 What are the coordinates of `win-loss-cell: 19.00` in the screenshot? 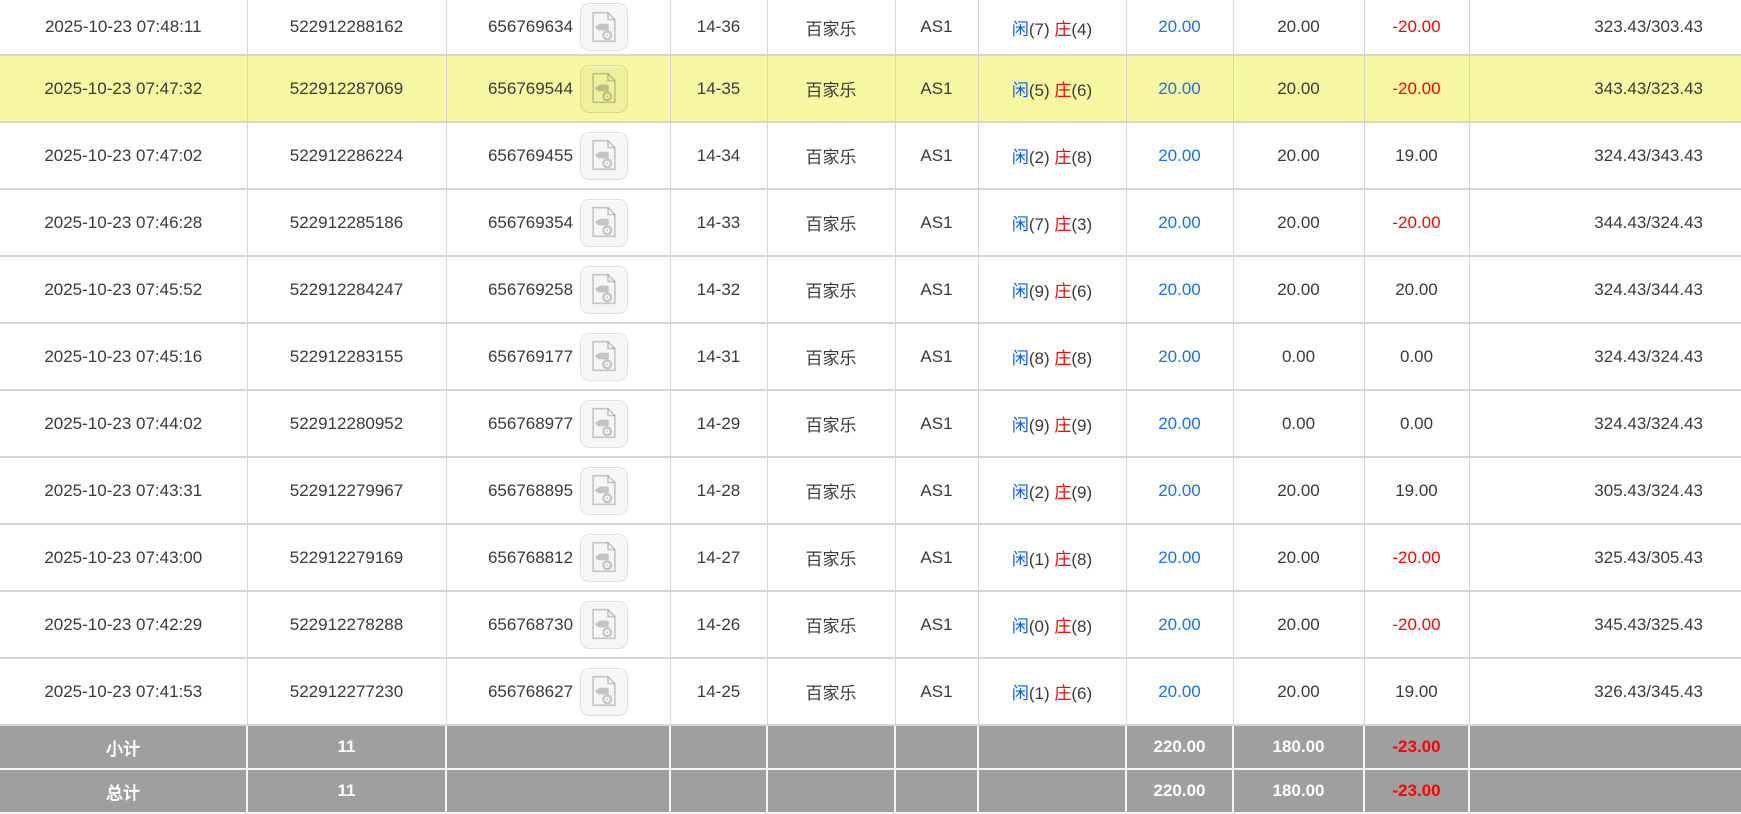 It's located at (1416, 490).